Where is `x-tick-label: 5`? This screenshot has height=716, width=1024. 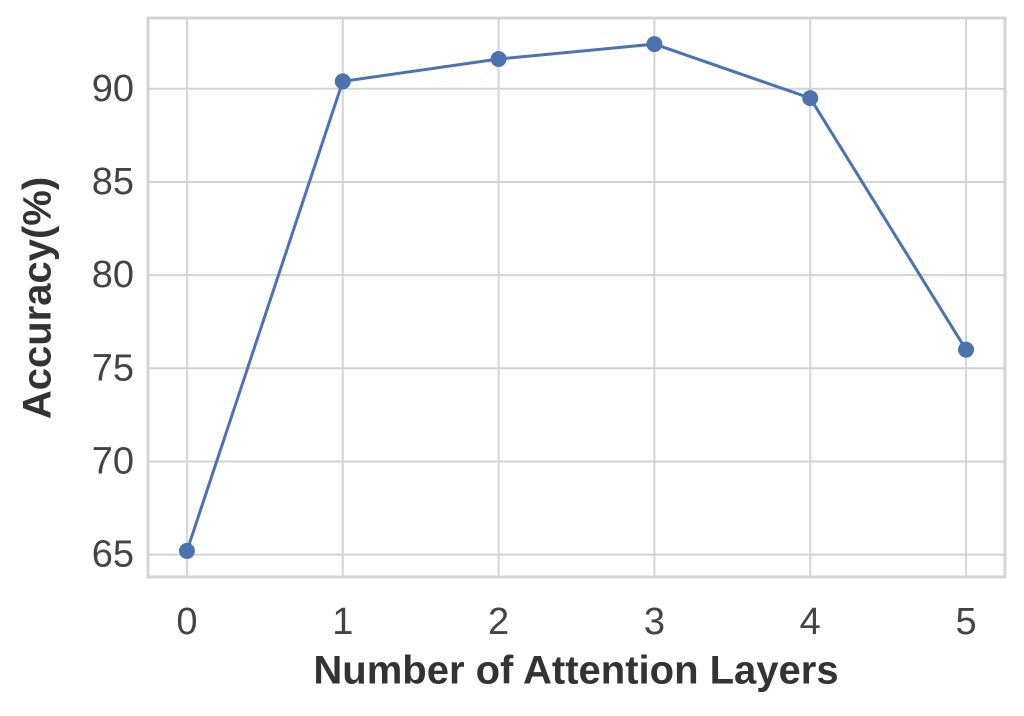 x-tick-label: 5 is located at coordinates (965, 622).